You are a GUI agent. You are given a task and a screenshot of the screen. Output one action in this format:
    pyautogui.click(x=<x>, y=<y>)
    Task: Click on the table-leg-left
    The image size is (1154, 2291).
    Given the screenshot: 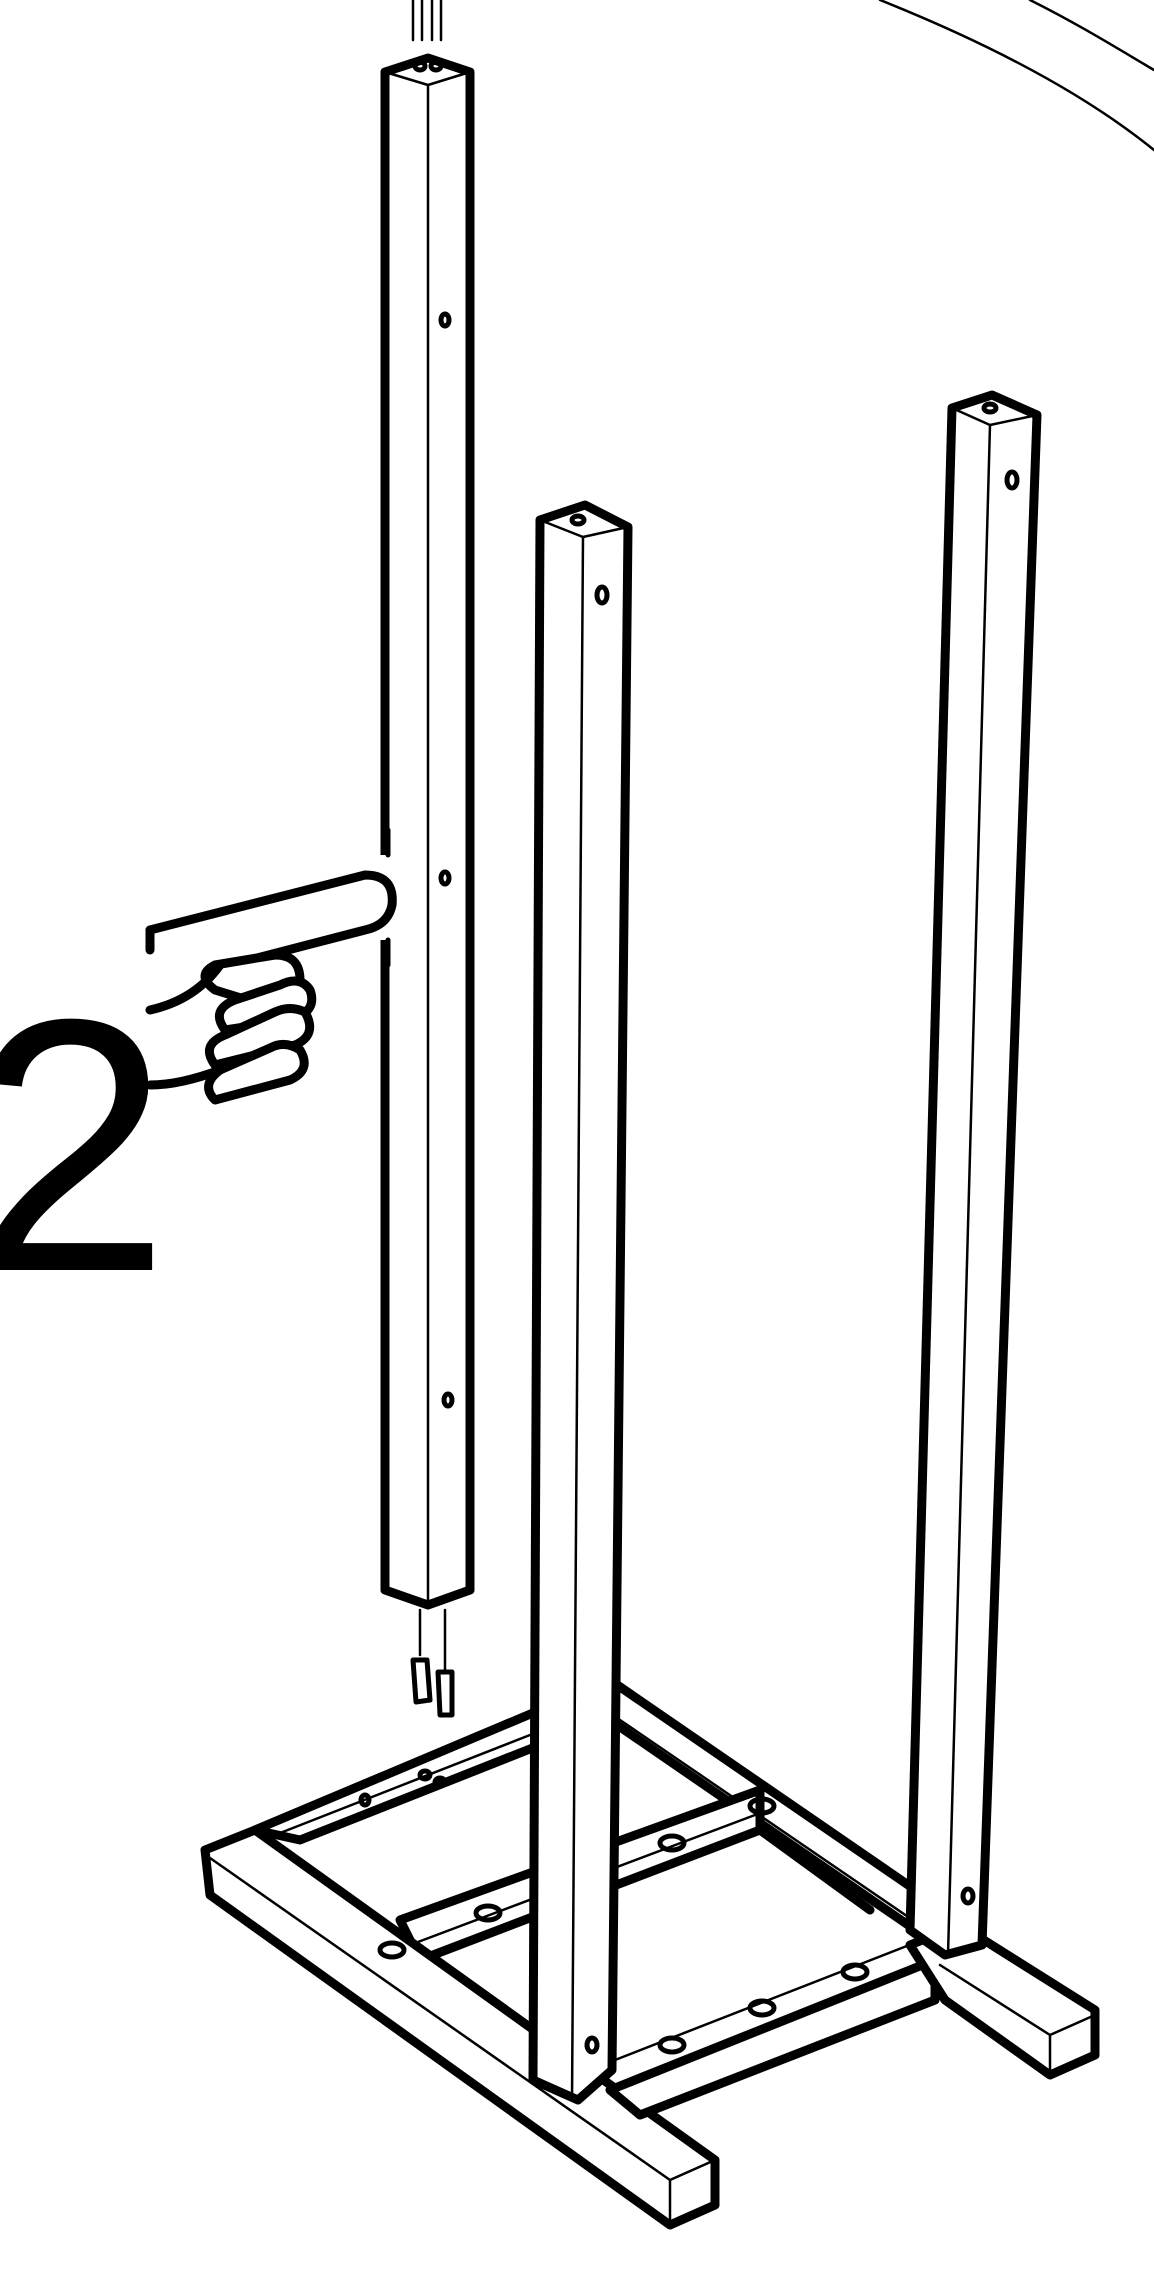 What is the action you would take?
    pyautogui.click(x=427, y=805)
    